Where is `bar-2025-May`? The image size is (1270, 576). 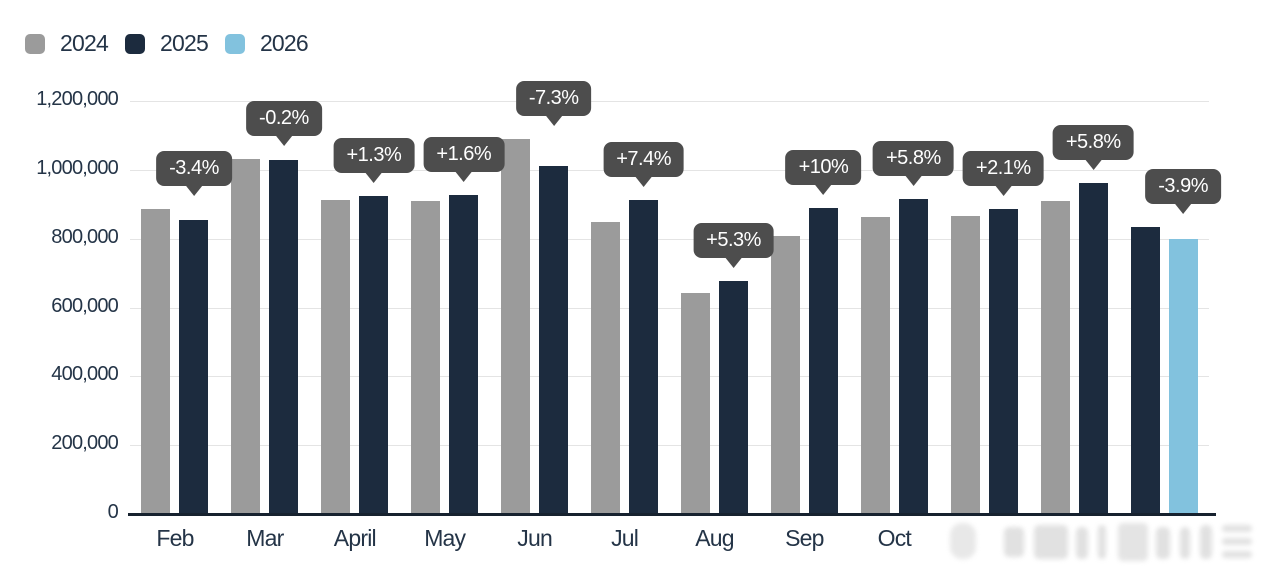 bar-2025-May is located at coordinates (464, 354).